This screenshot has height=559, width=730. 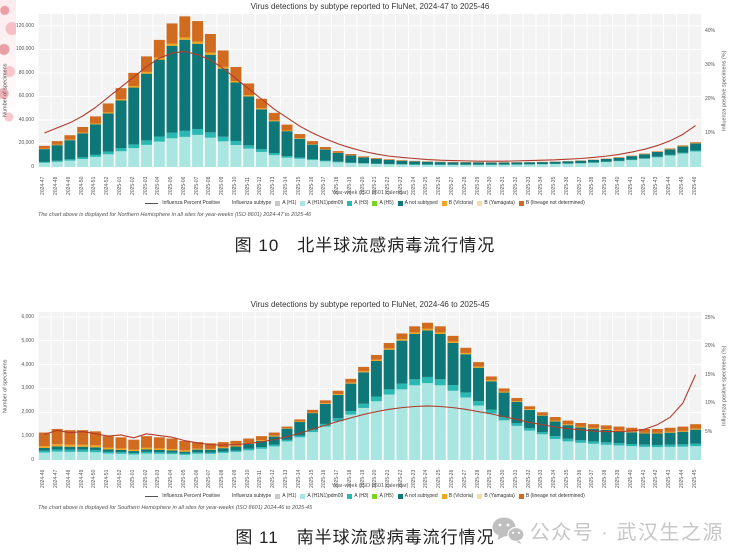 What do you see at coordinates (27, 436) in the screenshot?
I see `y-tick-label-left: 1,000` at bounding box center [27, 436].